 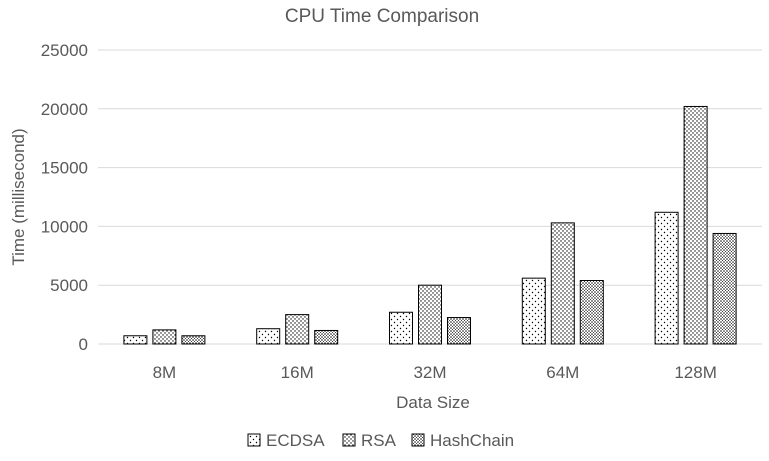 What do you see at coordinates (695, 372) in the screenshot?
I see `x-tick-label: 128M` at bounding box center [695, 372].